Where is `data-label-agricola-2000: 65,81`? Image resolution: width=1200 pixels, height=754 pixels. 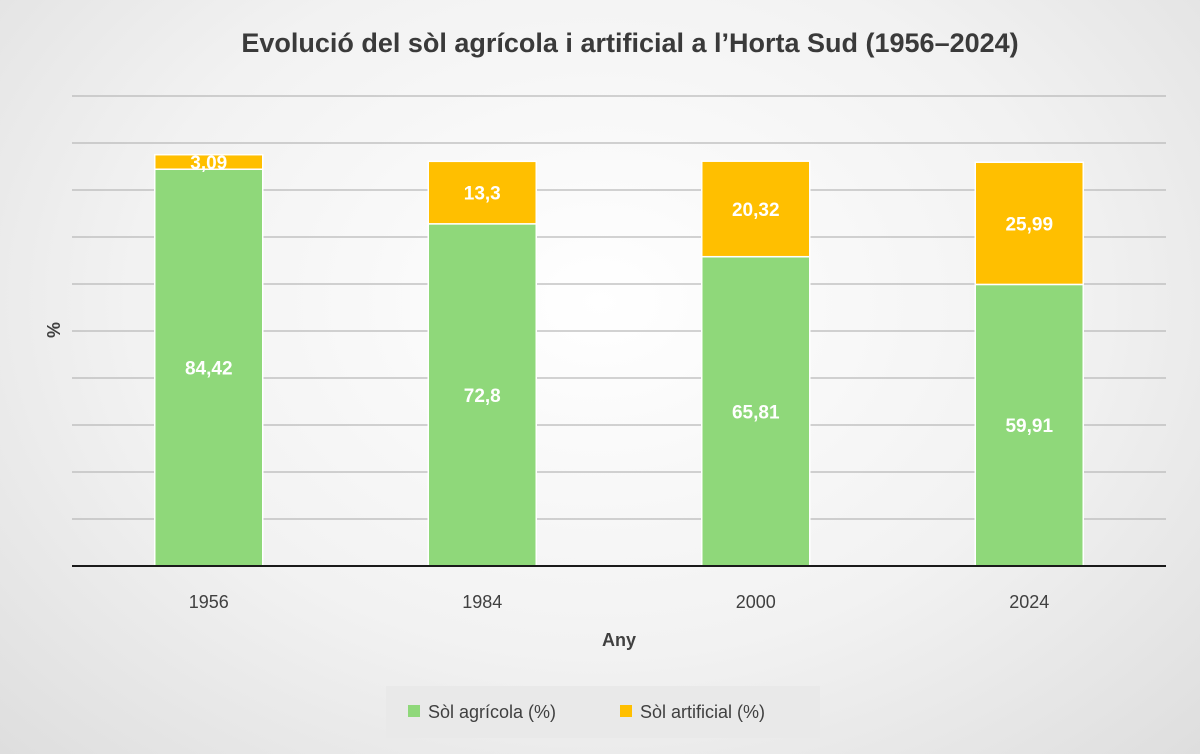
data-label-agricola-2000: 65,81 is located at coordinates (756, 412).